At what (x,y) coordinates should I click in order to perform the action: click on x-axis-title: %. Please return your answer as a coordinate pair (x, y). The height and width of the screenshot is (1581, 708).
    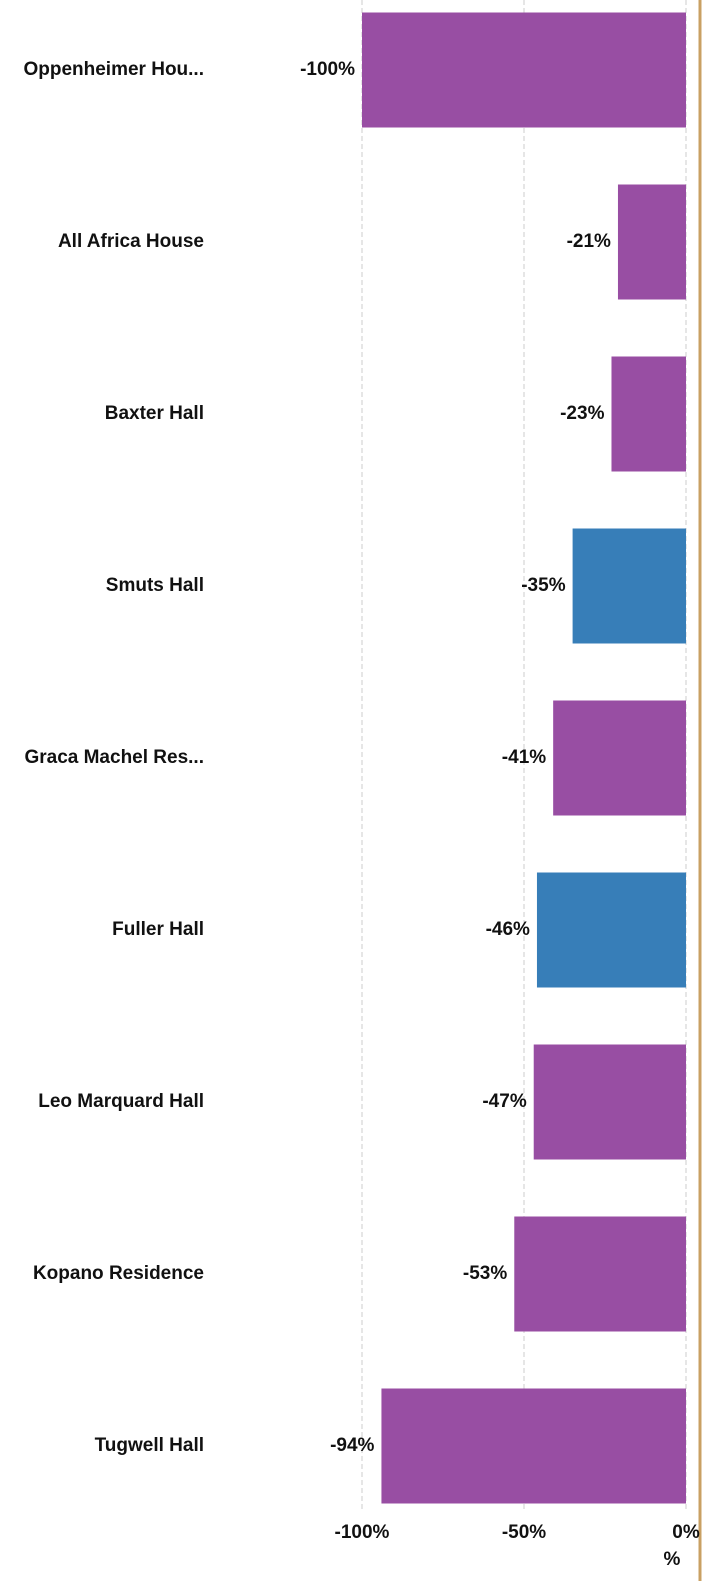
    Looking at the image, I should click on (672, 1559).